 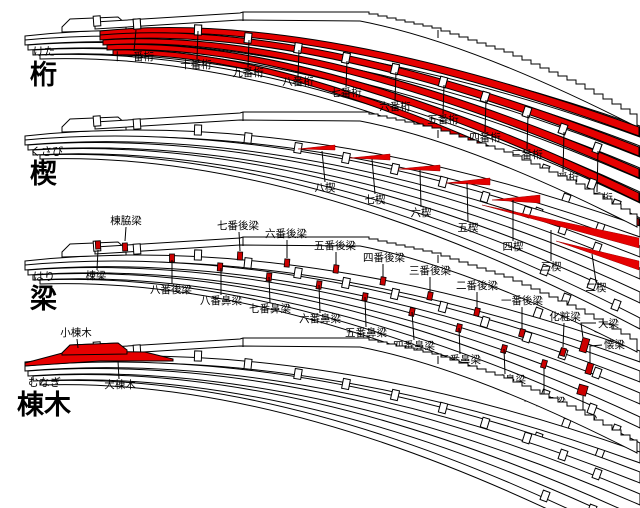 What do you see at coordinates (565, 316) in the screenshot?
I see `part-label: 化粧梁` at bounding box center [565, 316].